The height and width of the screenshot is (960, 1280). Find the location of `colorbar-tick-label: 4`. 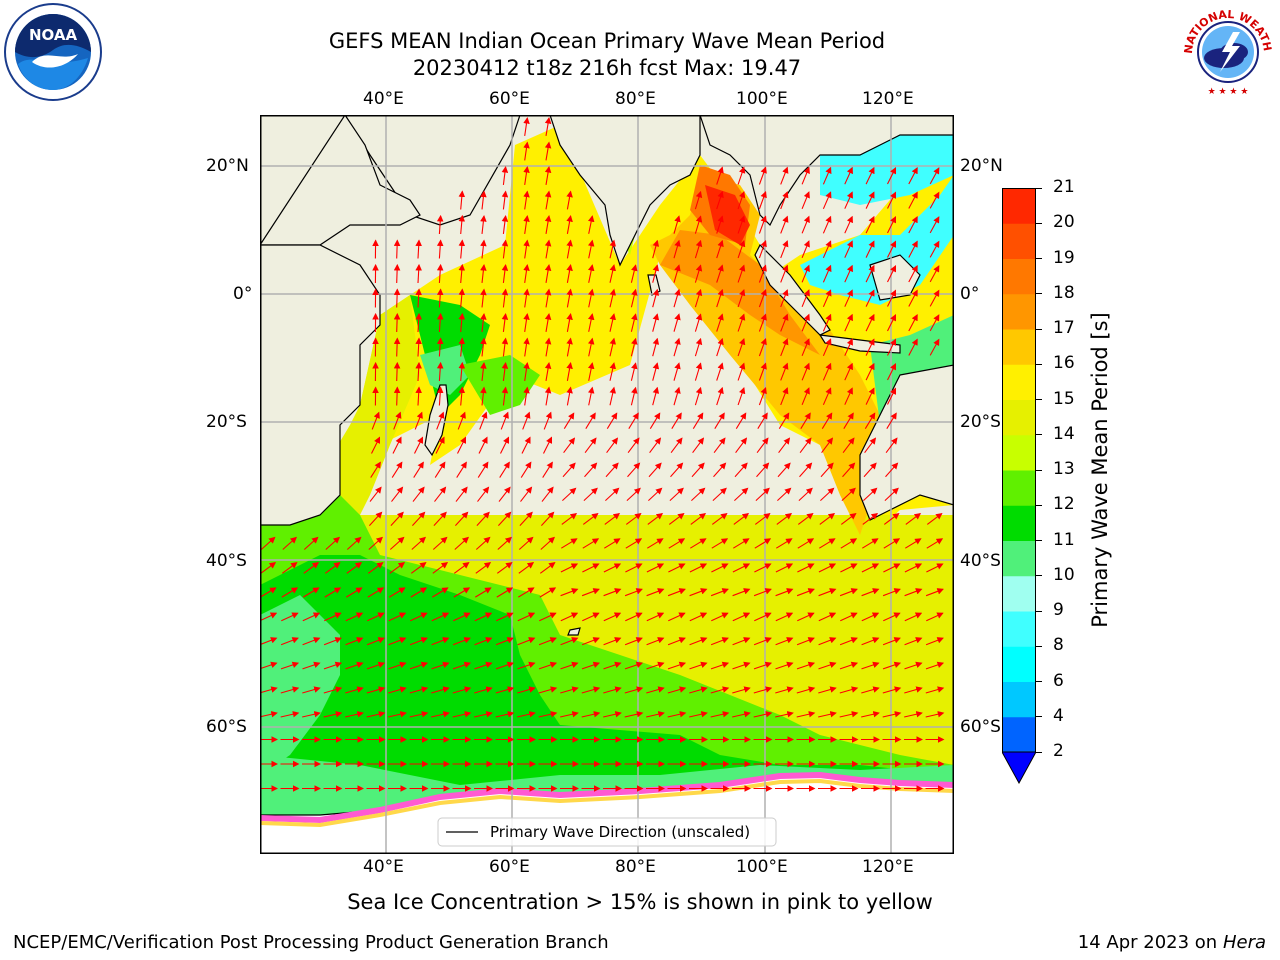

colorbar-tick-label: 4 is located at coordinates (1058, 715).